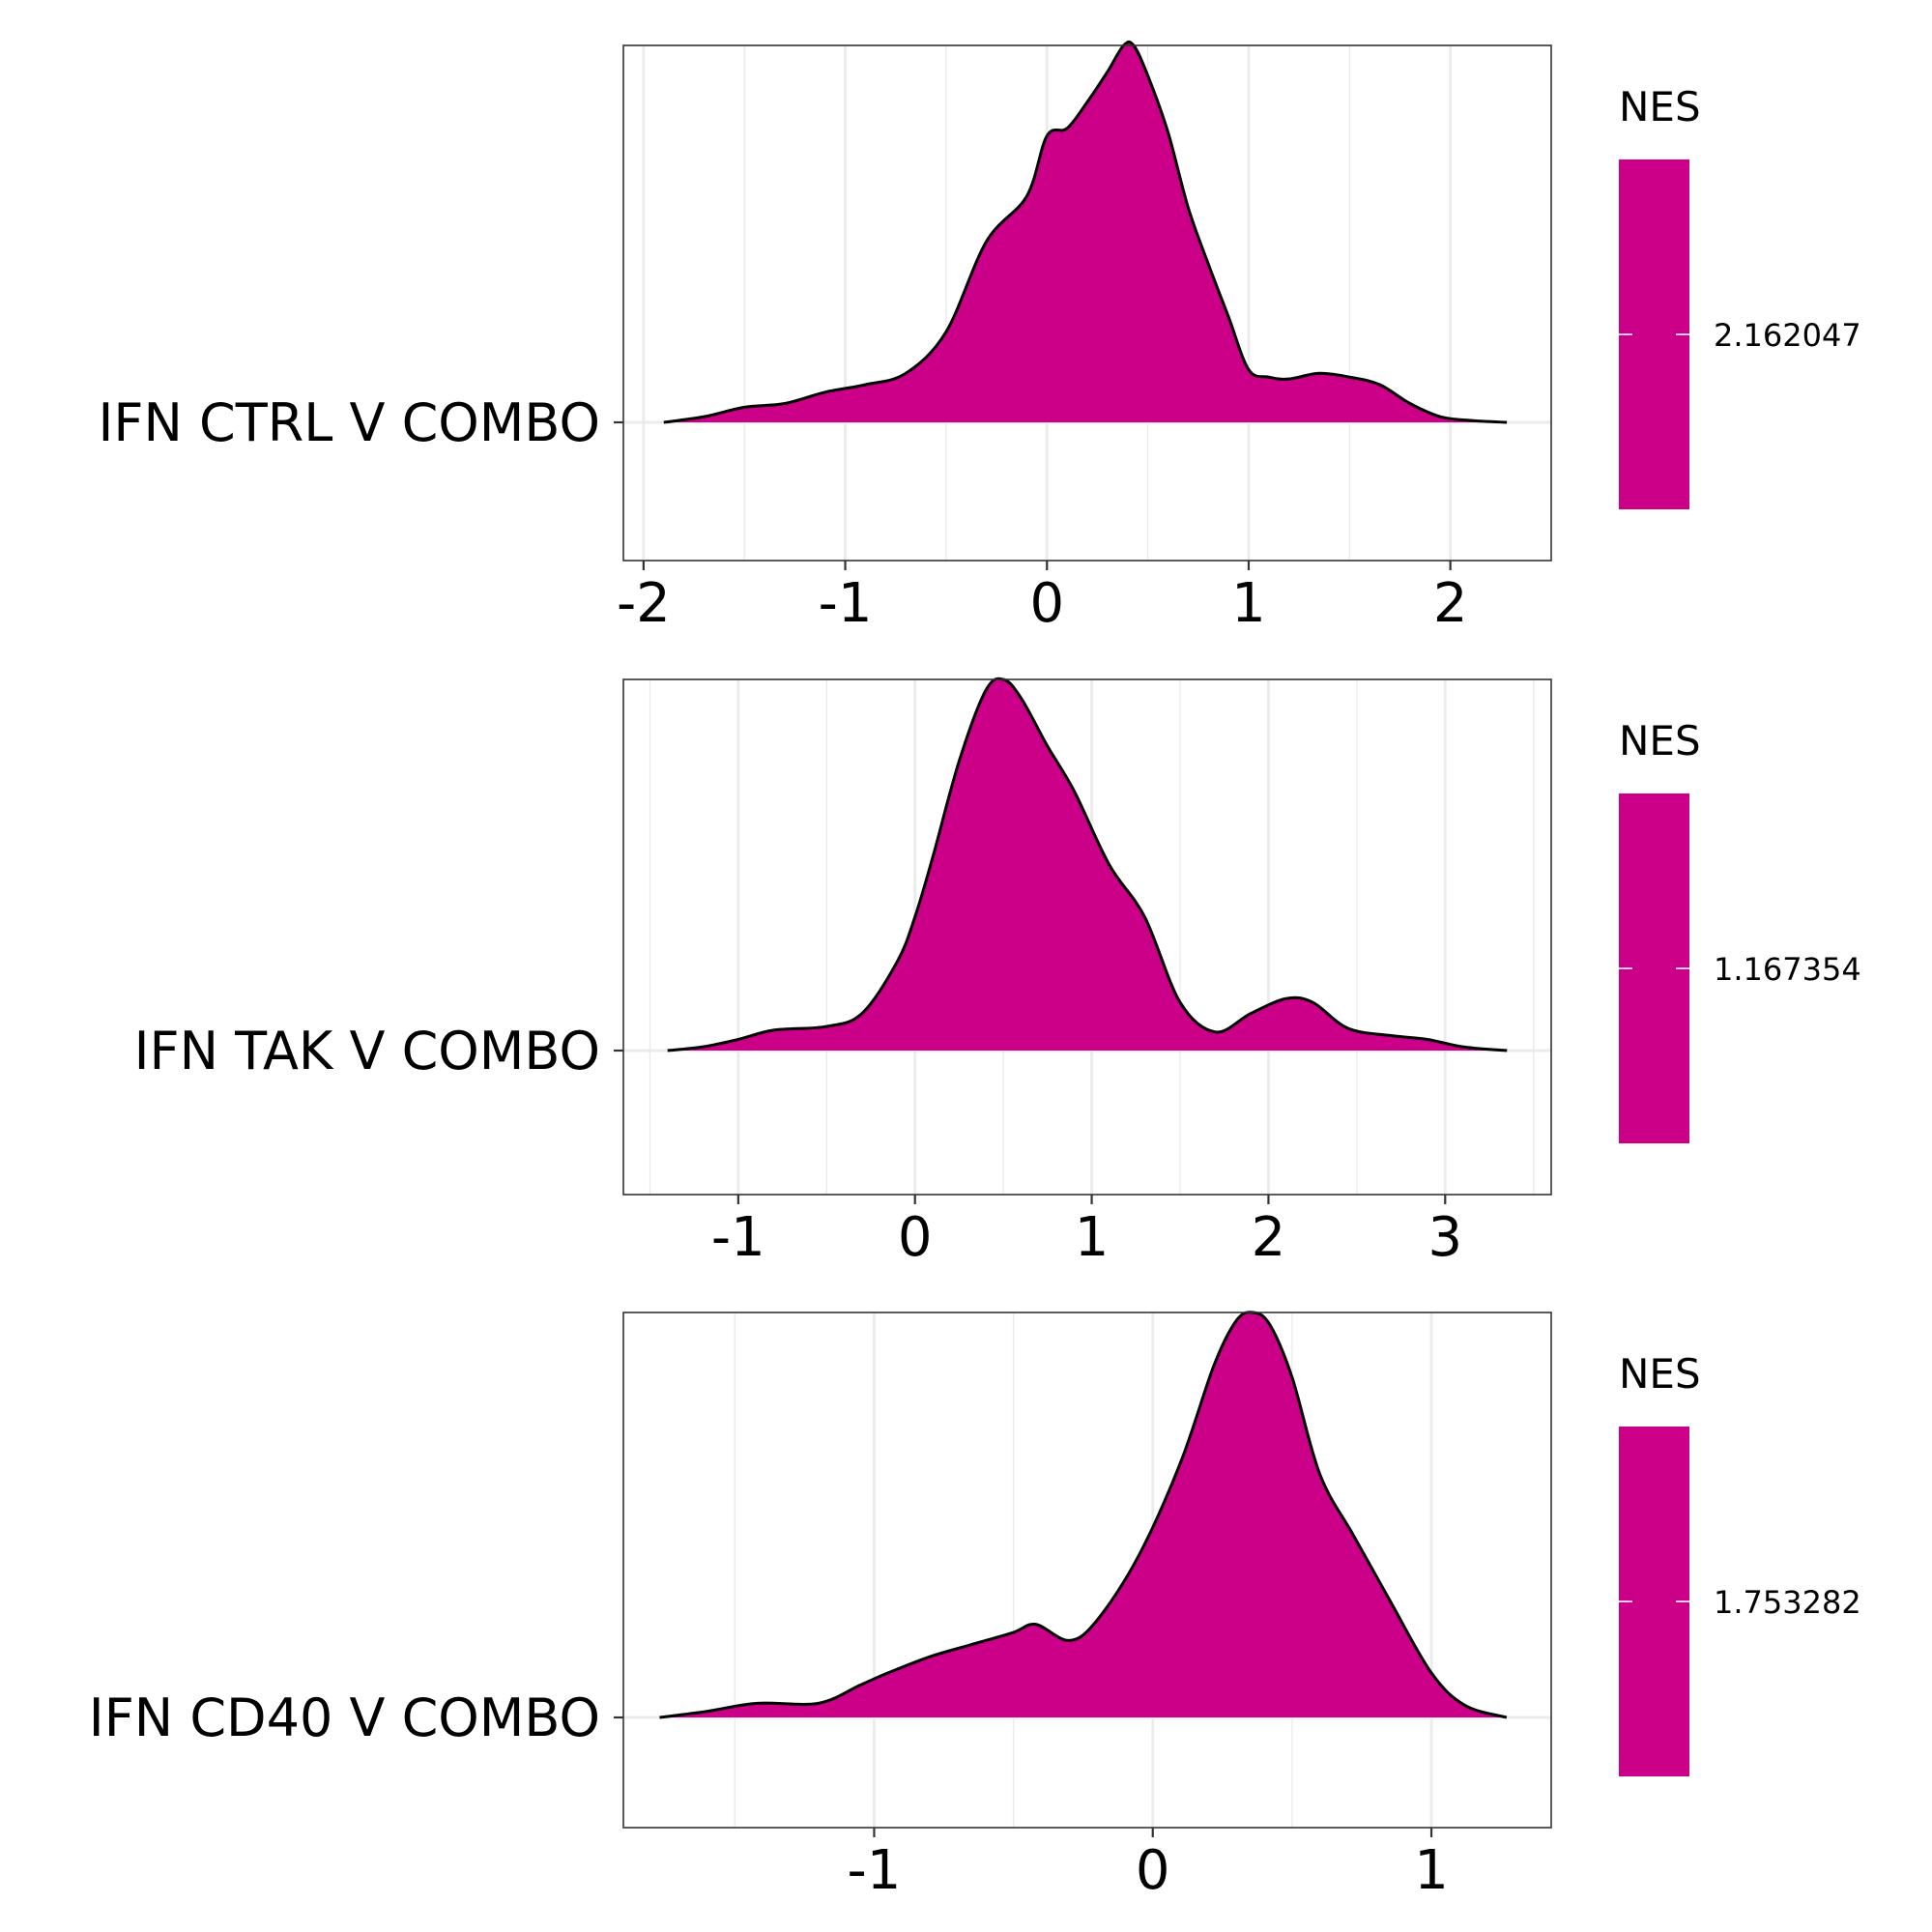 Image resolution: width=1932 pixels, height=1932 pixels. Describe the element at coordinates (1740, 296) in the screenshot. I see `legend-nes: NES 2.162047` at that location.